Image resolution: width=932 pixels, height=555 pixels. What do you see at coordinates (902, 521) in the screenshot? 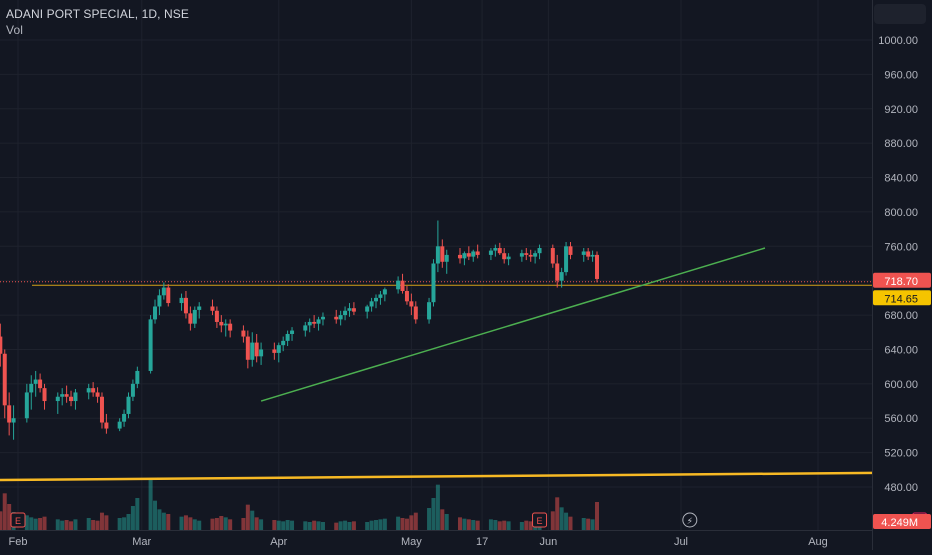
I see `volume-badge-bg` at bounding box center [902, 521].